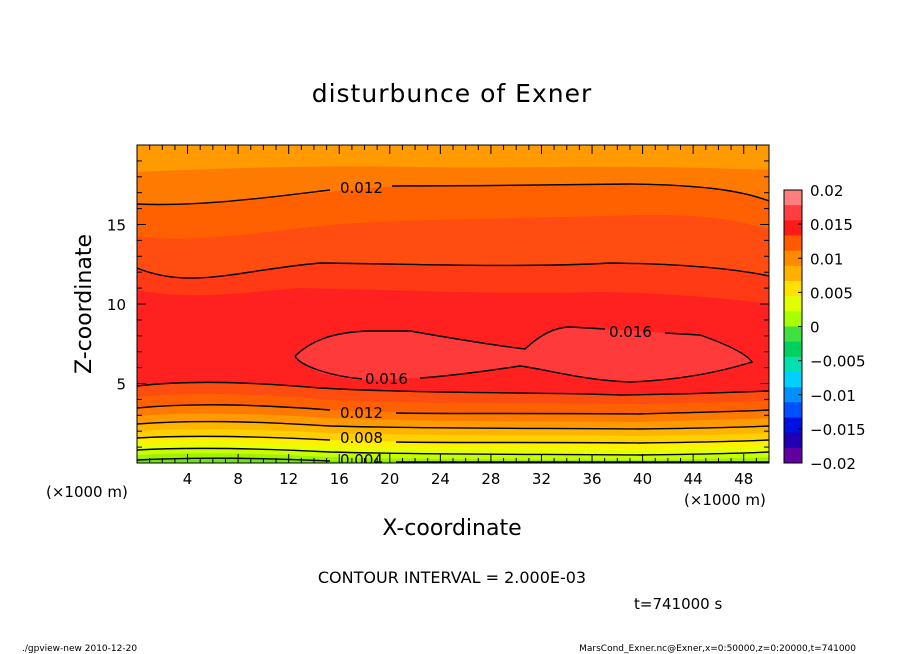  Describe the element at coordinates (490, 479) in the screenshot. I see `x-tick-label: 28` at that location.